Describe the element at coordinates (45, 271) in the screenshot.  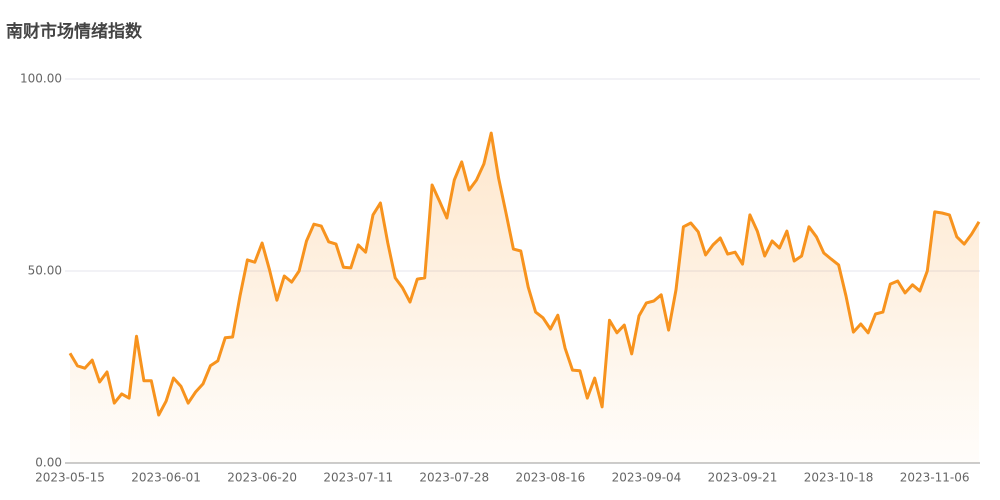
I see `y-tick-label: 50.00` at that location.